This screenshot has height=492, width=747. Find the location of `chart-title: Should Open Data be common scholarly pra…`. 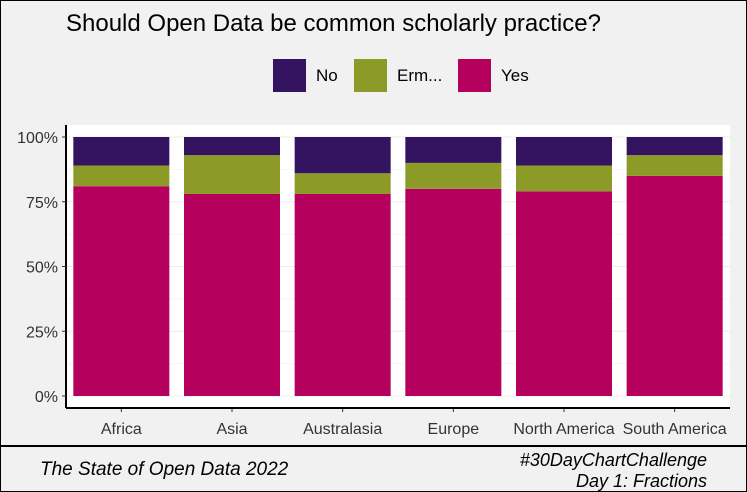

chart-title: Should Open Data be common scholarly pra… is located at coordinates (333, 23).